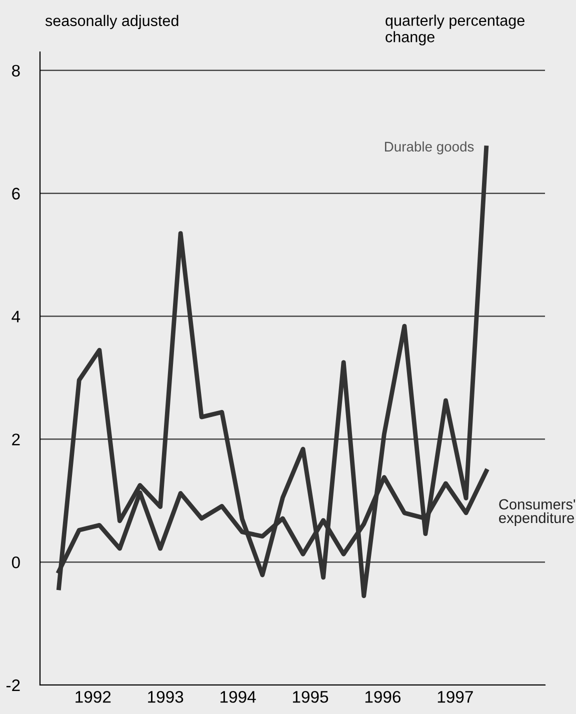 The image size is (576, 714). What do you see at coordinates (16, 70) in the screenshot?
I see `y-tick-label: 8` at bounding box center [16, 70].